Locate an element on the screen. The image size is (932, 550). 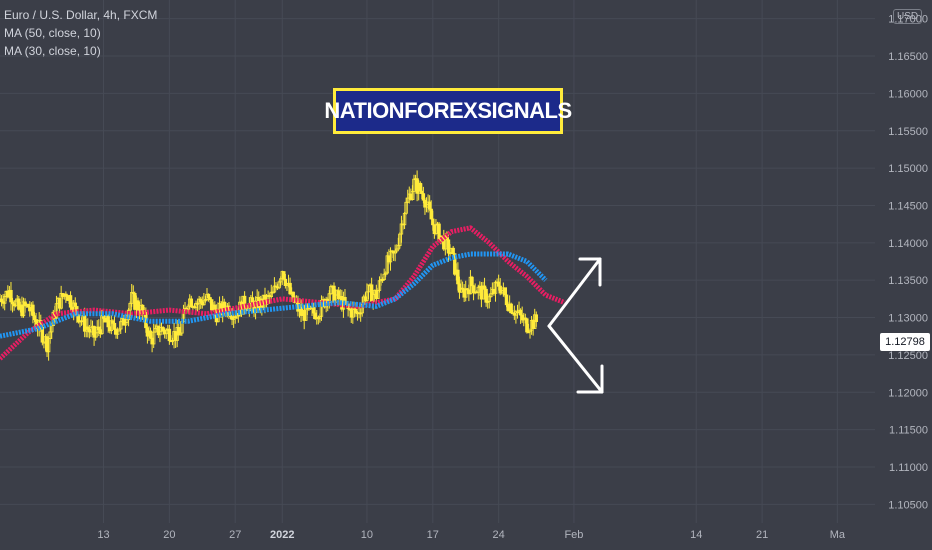
symbol-title: Euro / U.S. Dollar, 4h, FXCM is located at coordinates (81, 15).